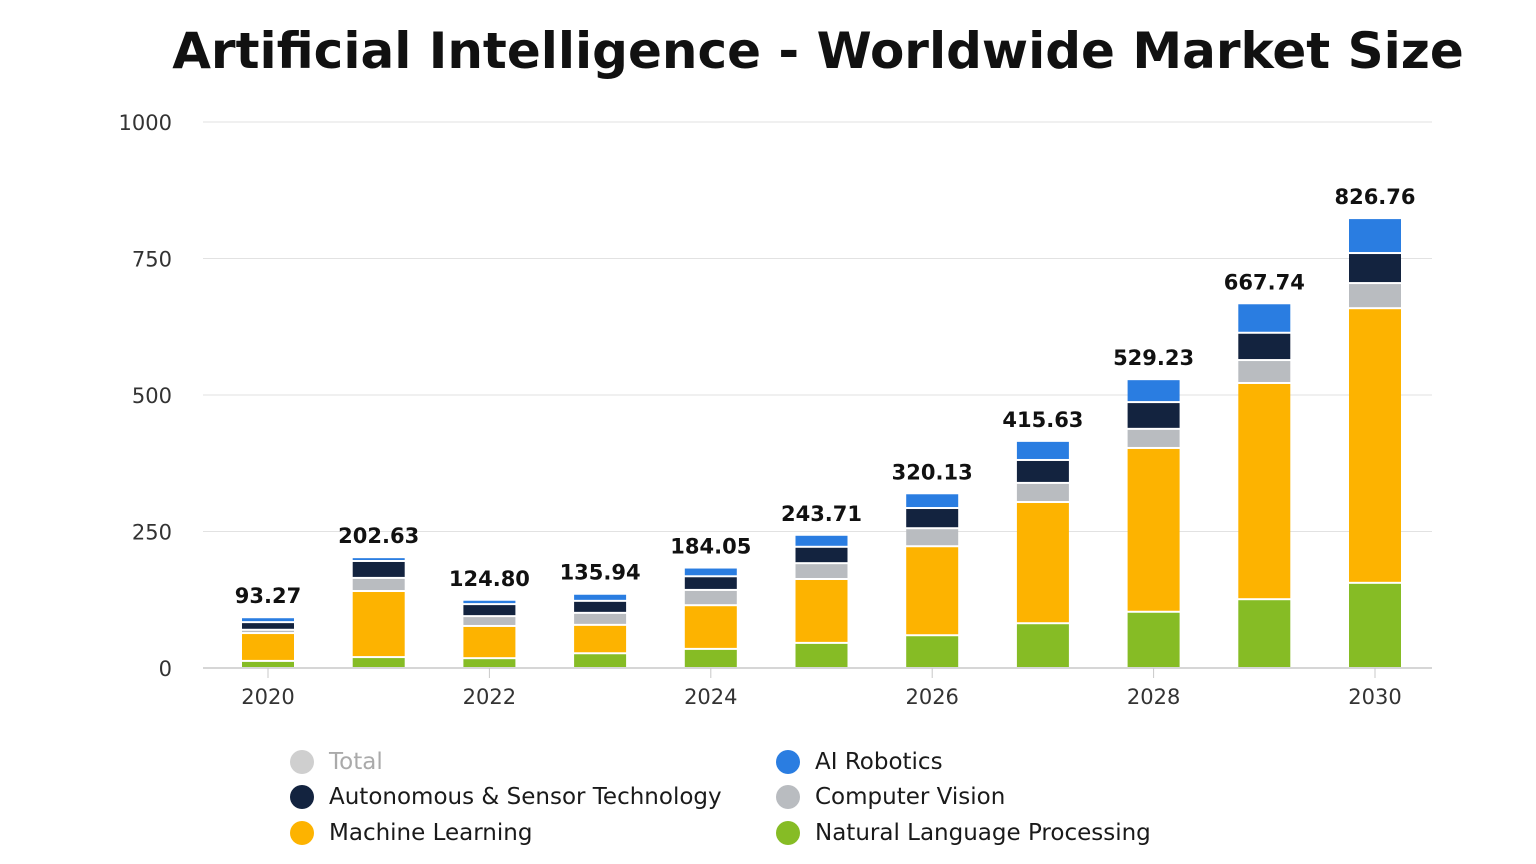 The width and height of the screenshot is (1536, 864). Describe the element at coordinates (145, 123) in the screenshot. I see `y-tick-label: 1000` at that location.